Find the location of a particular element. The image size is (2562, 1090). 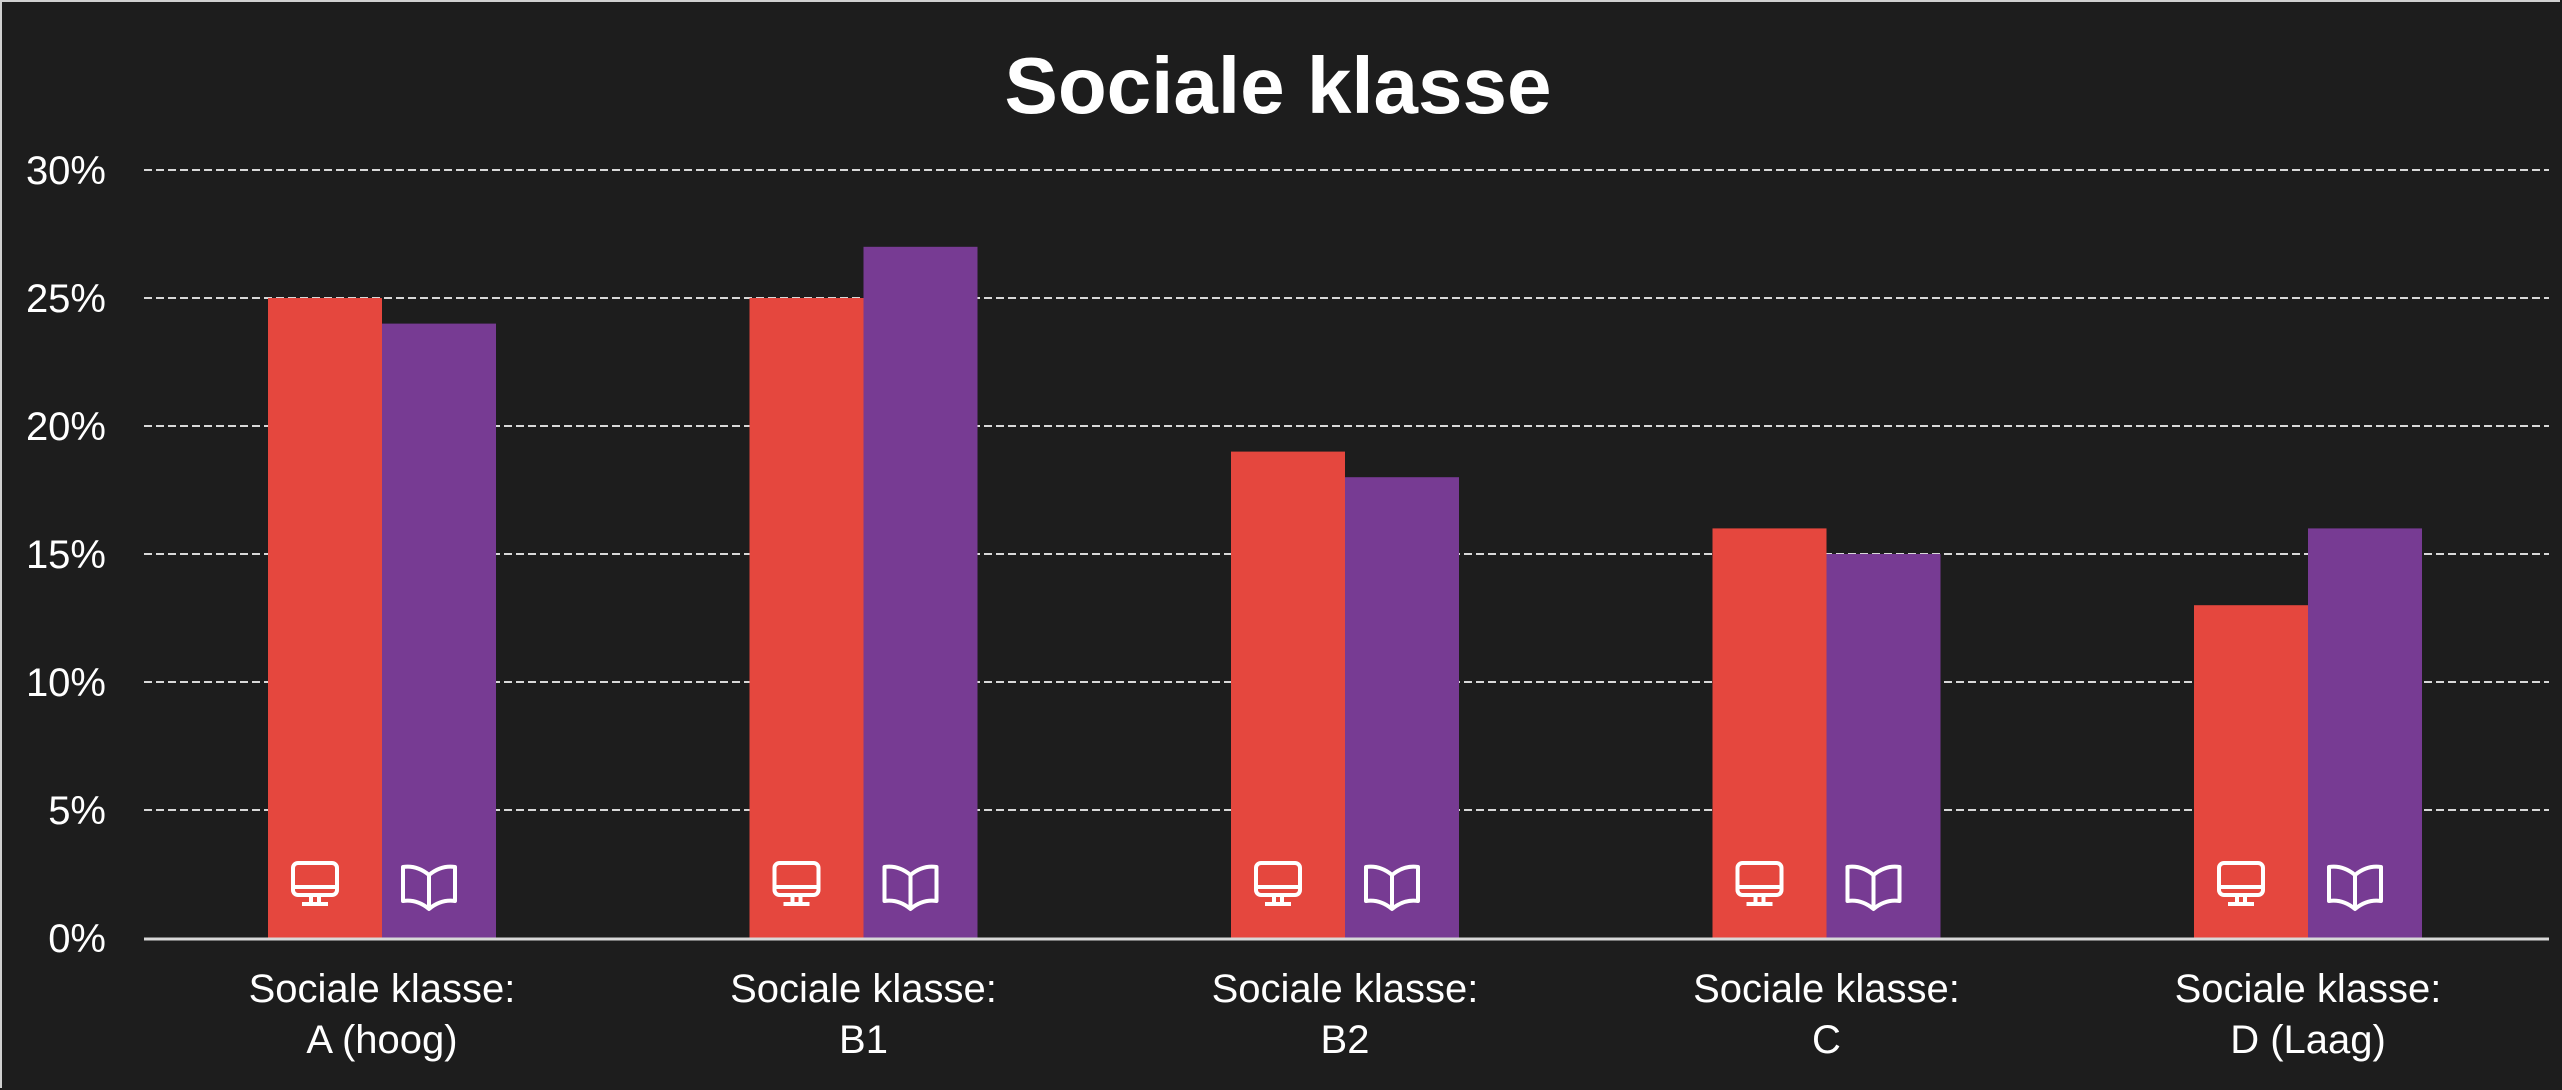

y-tick-label: 5% is located at coordinates (77, 811).